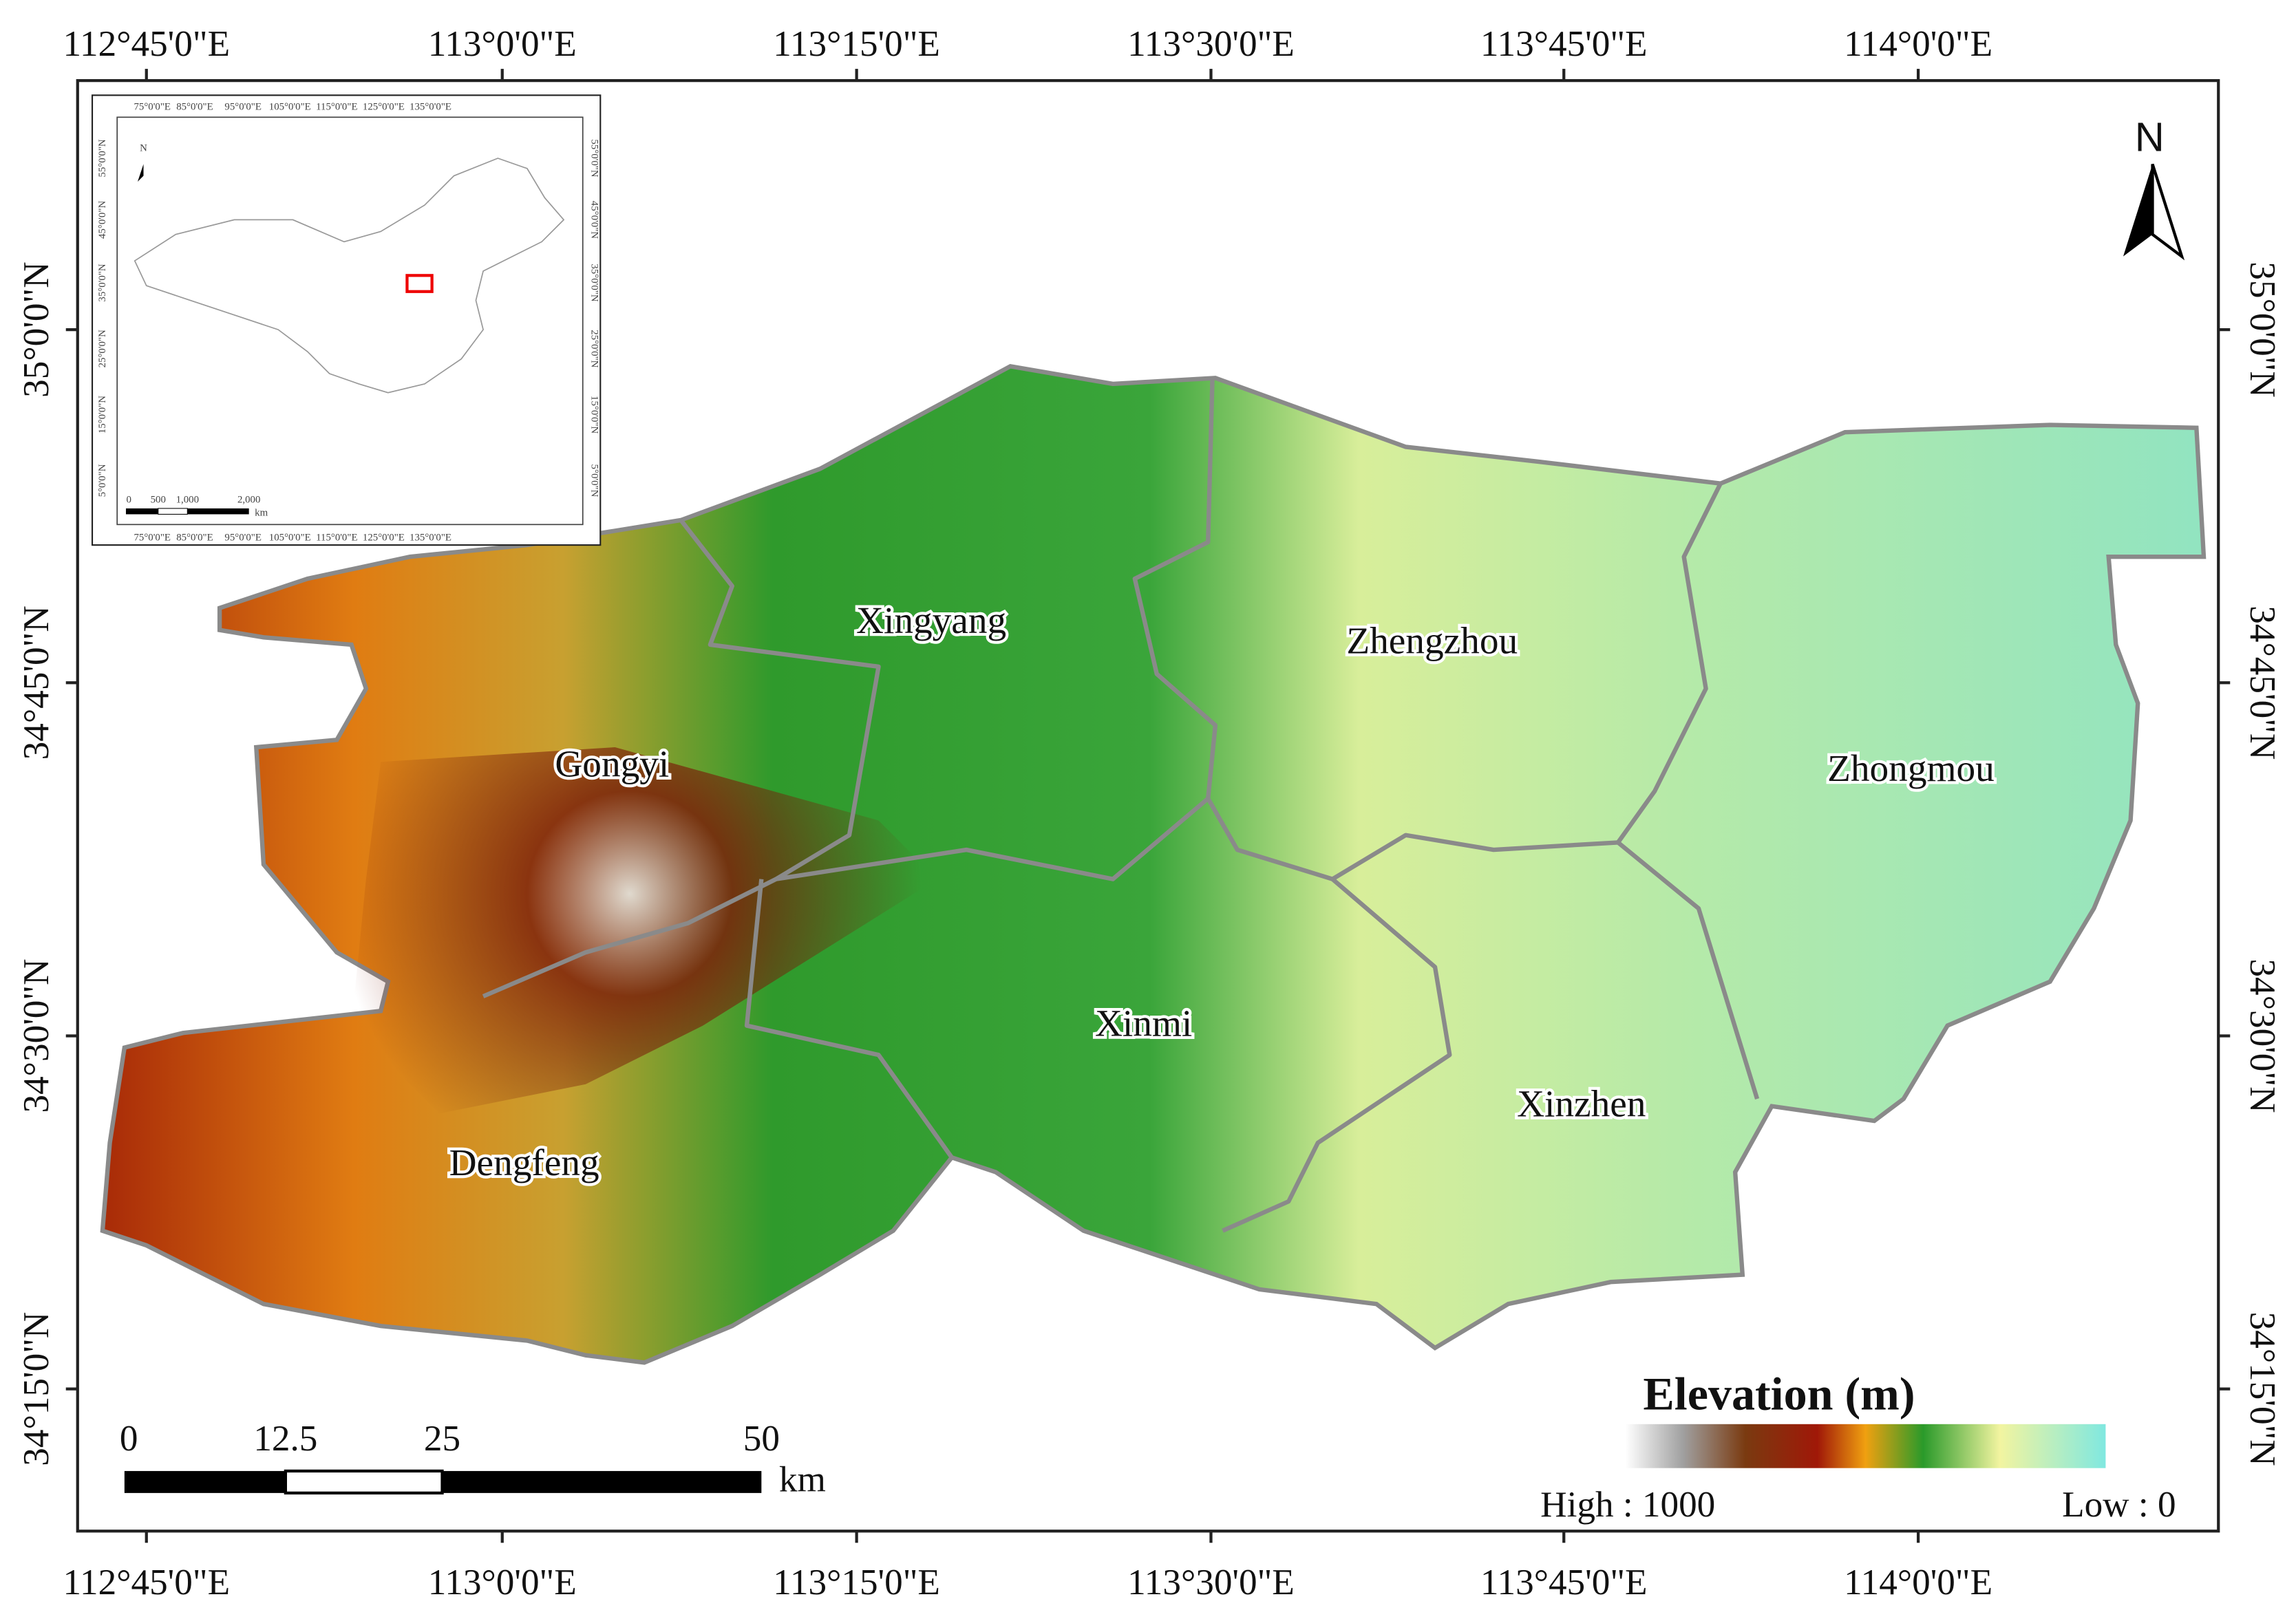  Describe the element at coordinates (1918, 43) in the screenshot. I see `top-coord-label: 114°0'0"E` at that location.